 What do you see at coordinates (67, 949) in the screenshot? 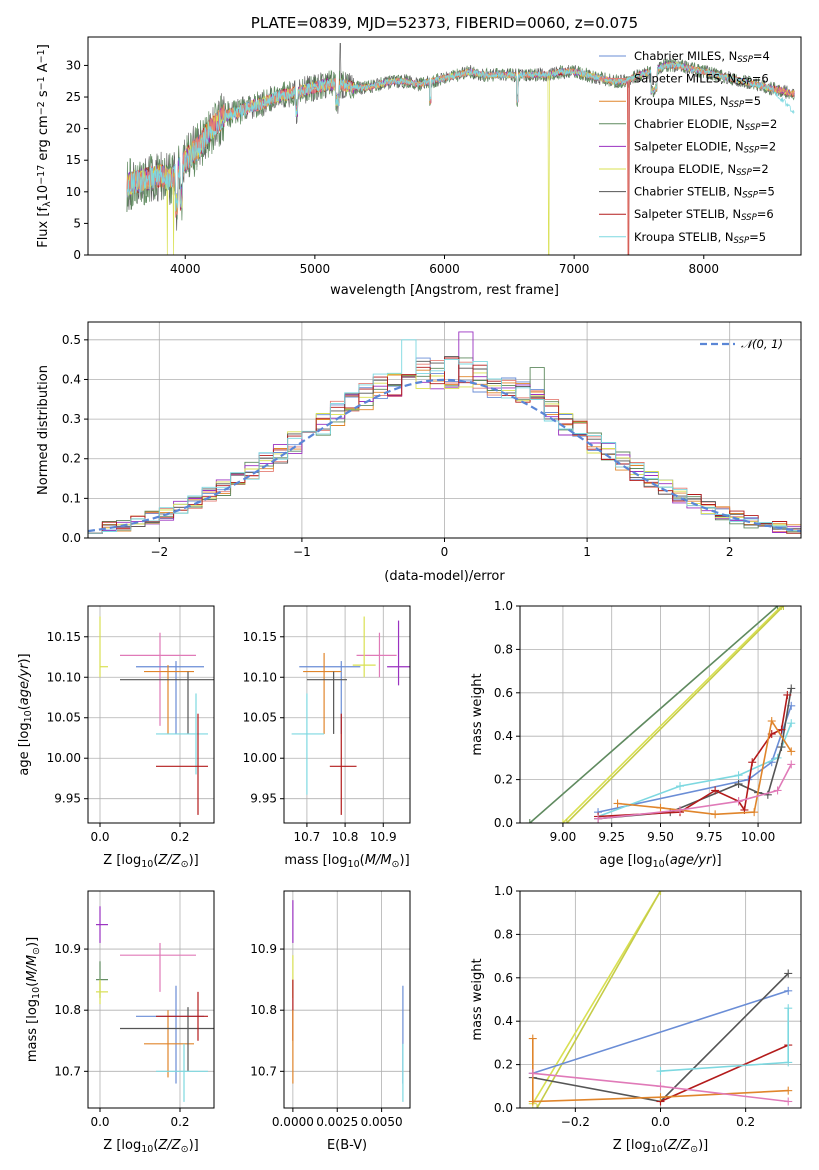
I see `y-tick-label: 10.9` at bounding box center [67, 949].